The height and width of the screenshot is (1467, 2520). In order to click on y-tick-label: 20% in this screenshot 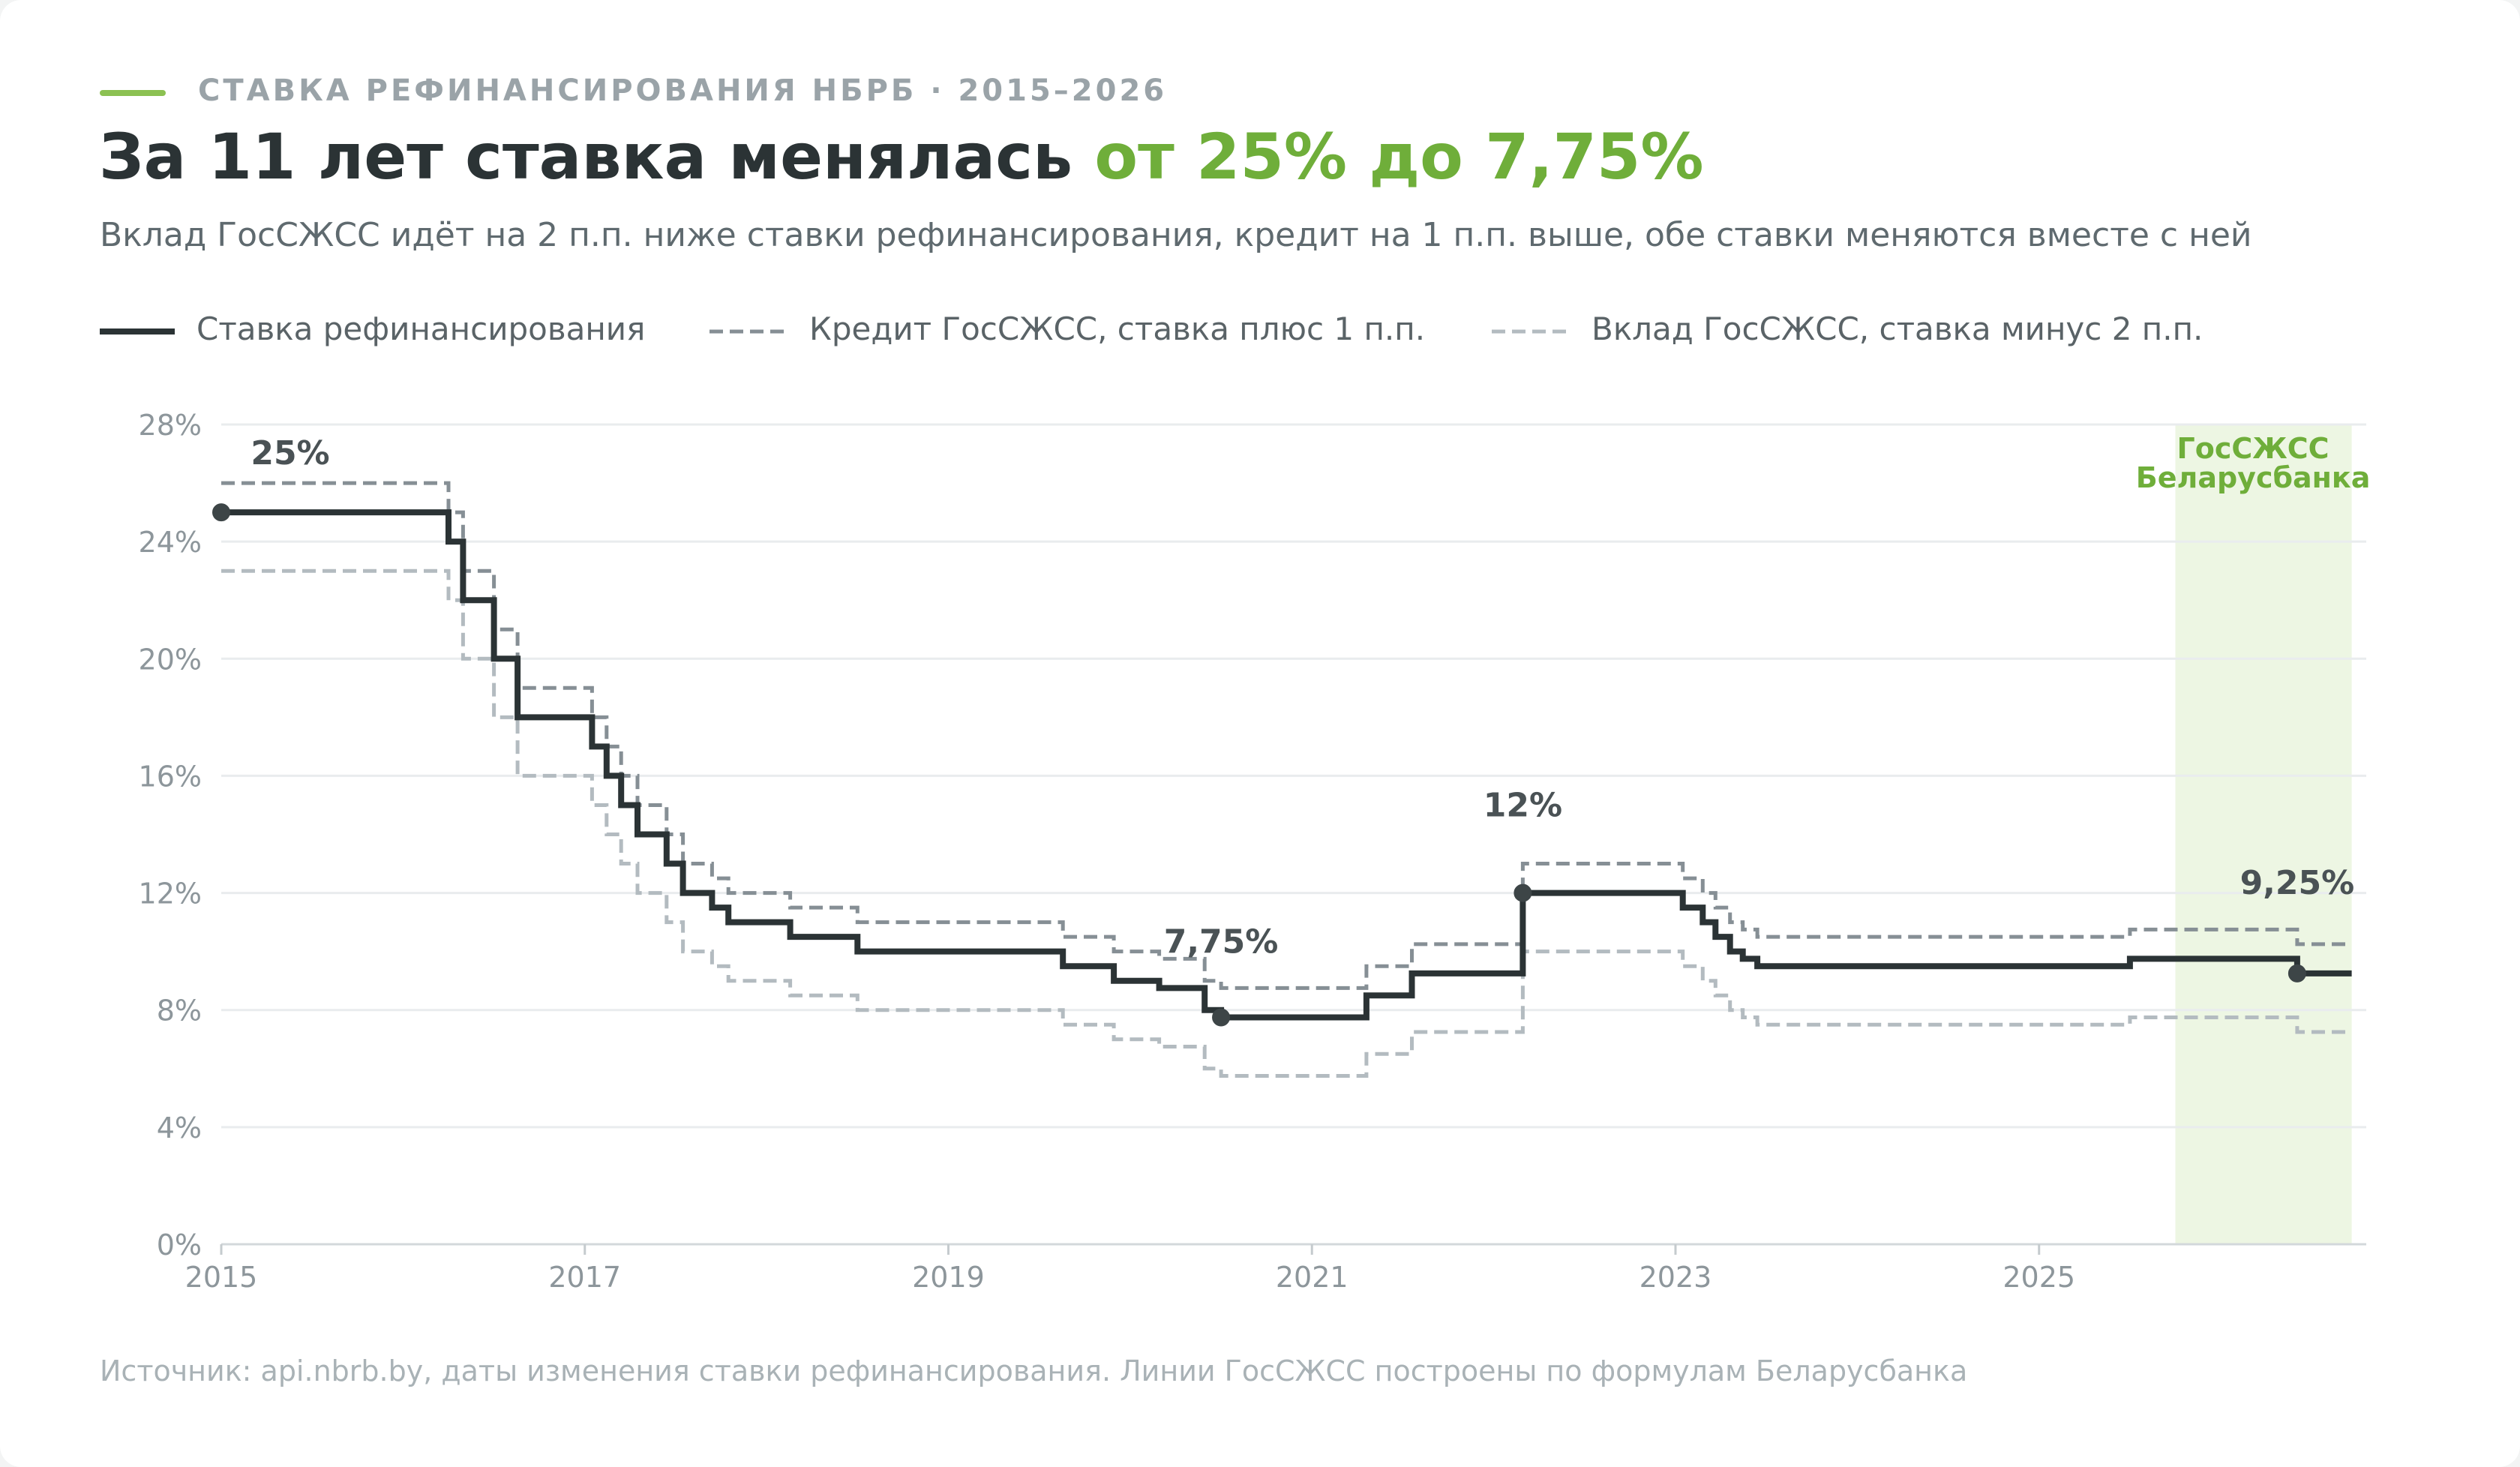, I will do `click(170, 659)`.